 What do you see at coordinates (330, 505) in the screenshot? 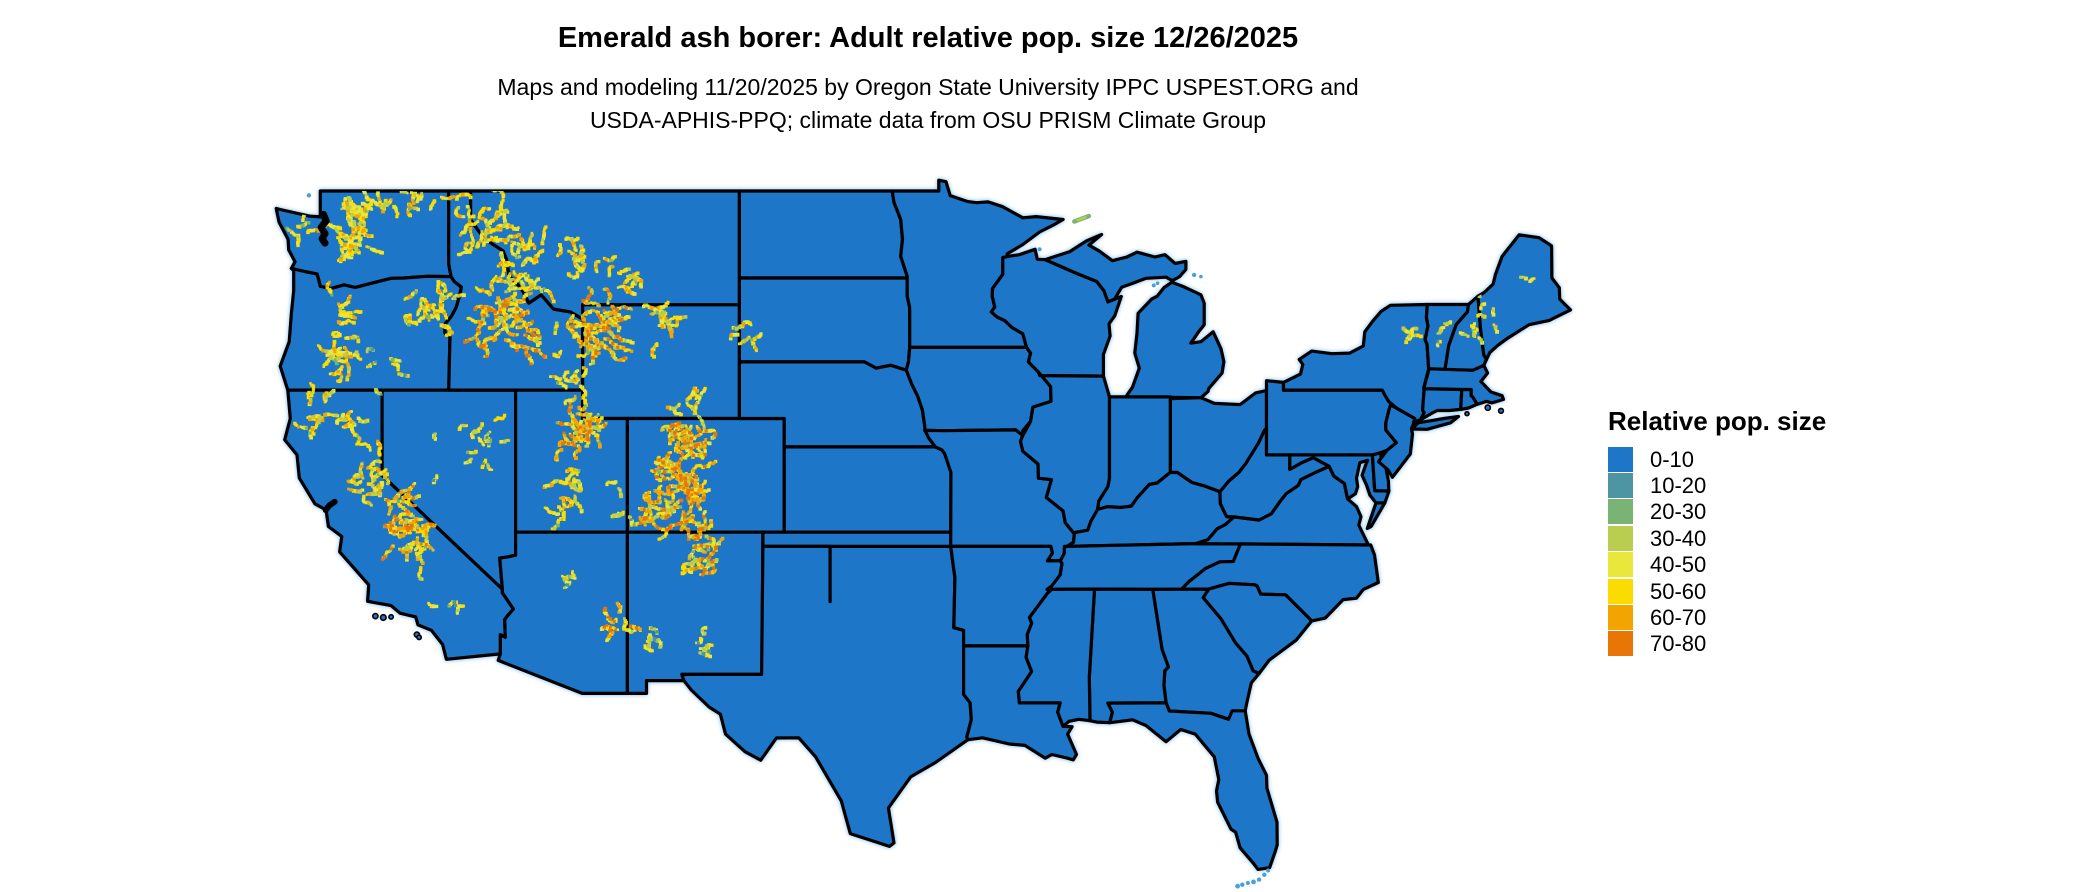
I see `sf-bay-water-mark` at bounding box center [330, 505].